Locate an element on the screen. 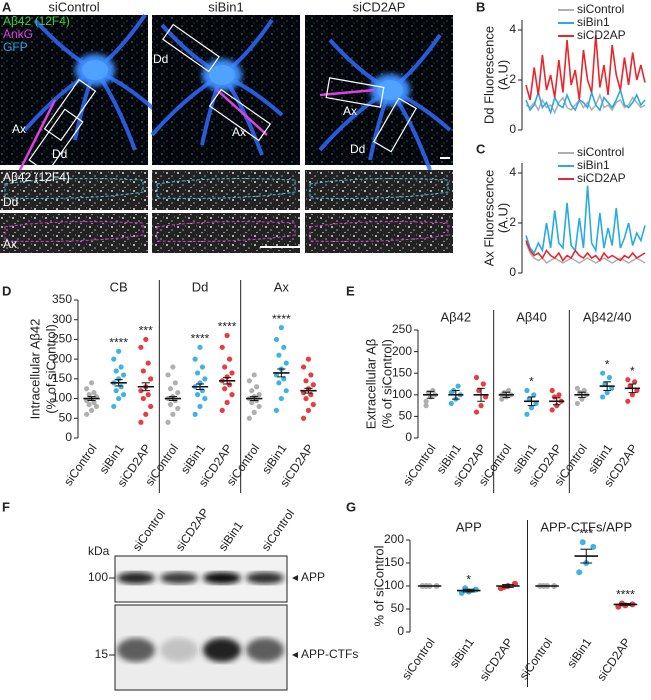 The width and height of the screenshot is (651, 700). y-tick-label: 100 is located at coordinates (402, 394).